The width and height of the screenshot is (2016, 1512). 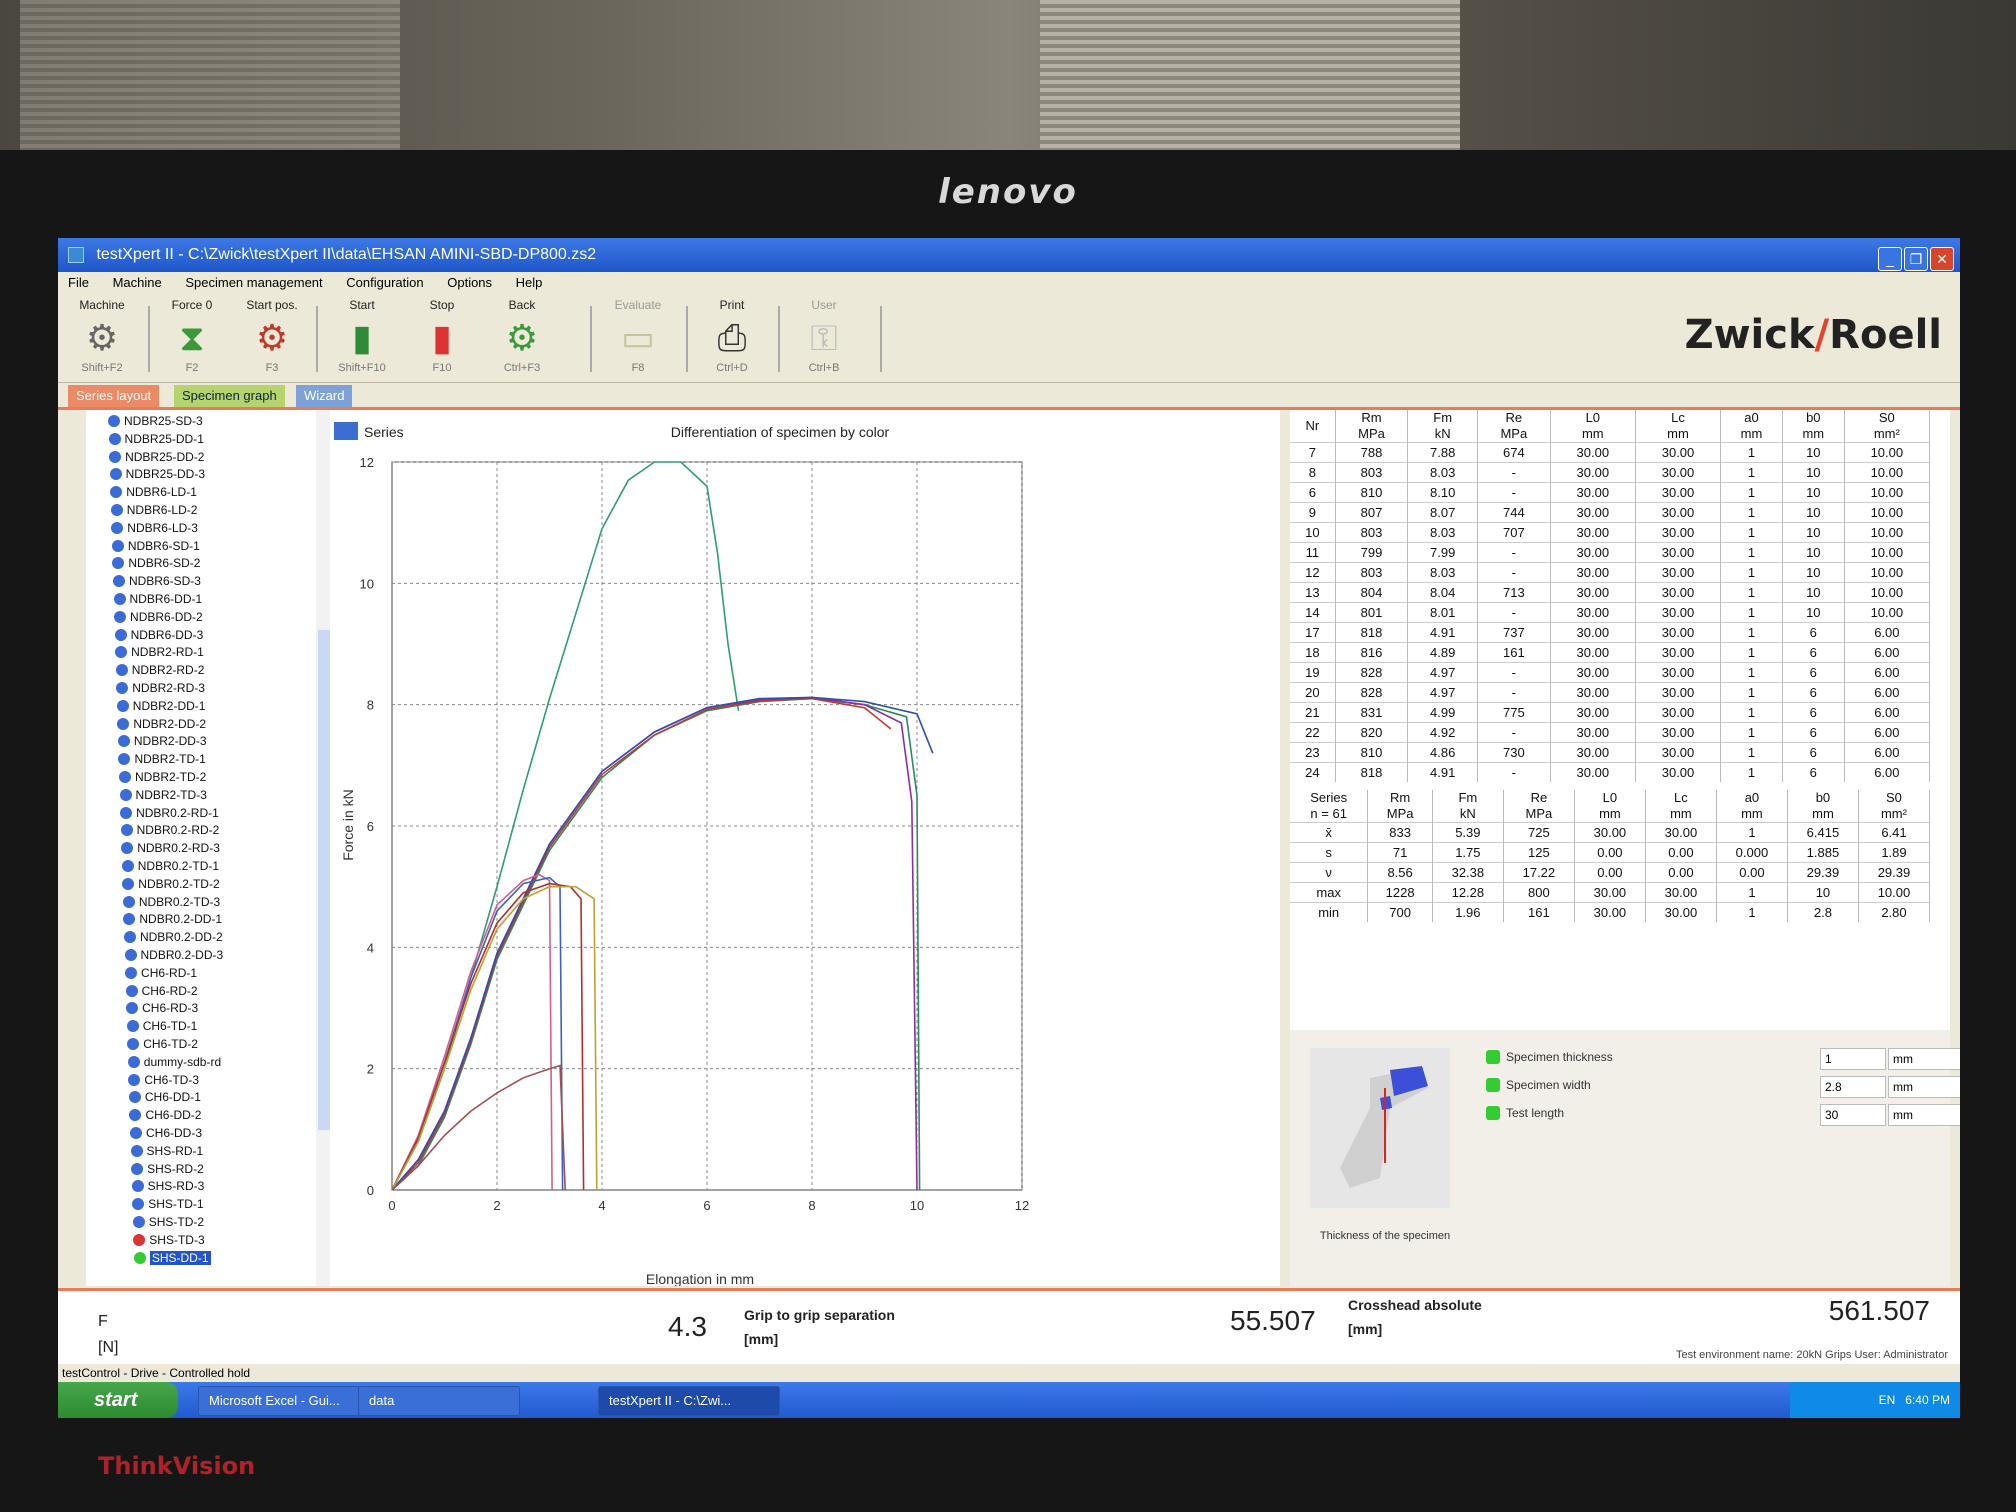 I want to click on table-row: 20 828 4.97-30.00 30.00 1 6 6.00, so click(x=1610, y=692).